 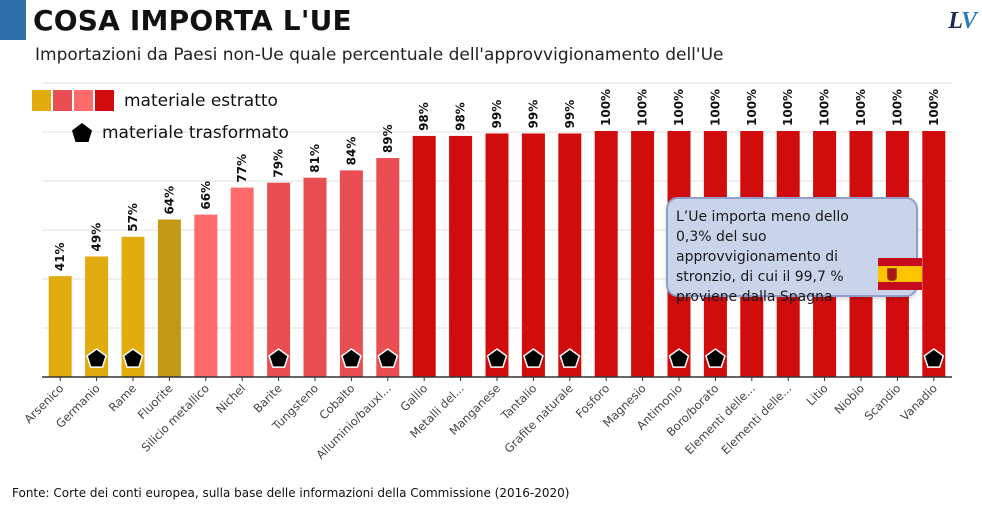 I want to click on data-label: 49%, so click(x=97, y=237).